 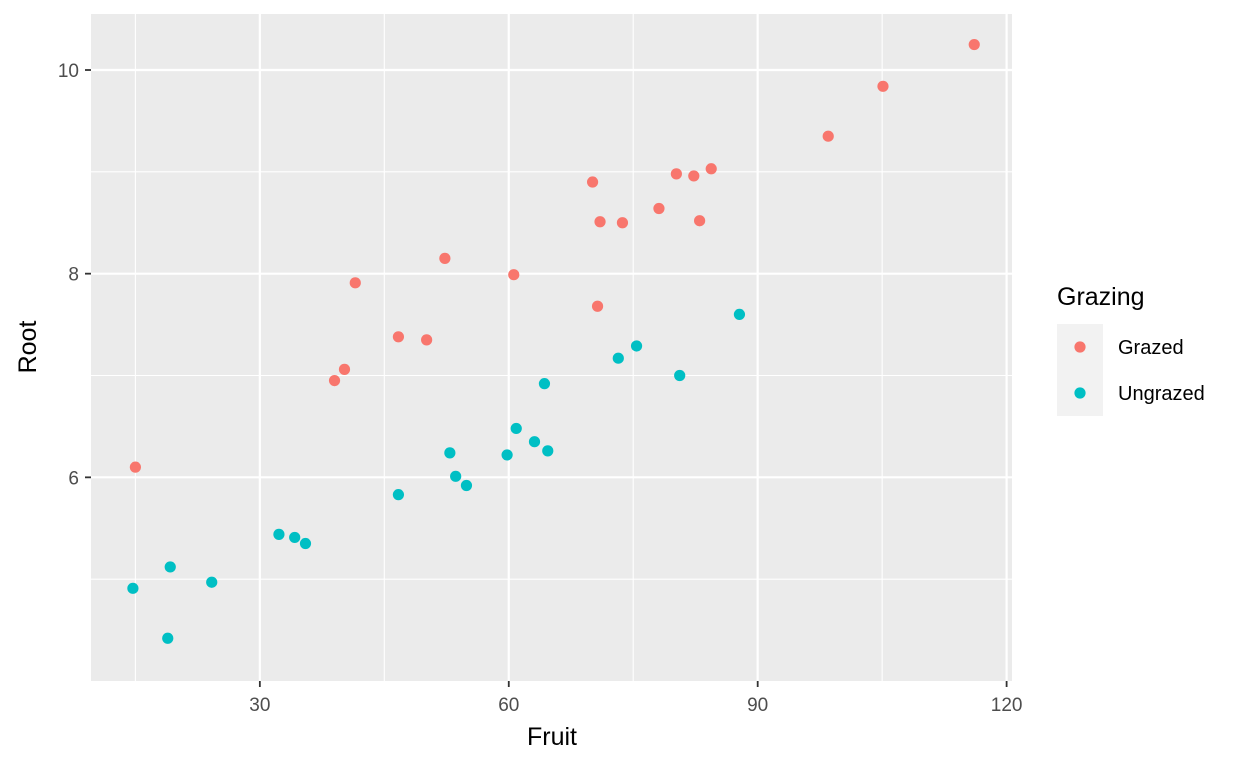 What do you see at coordinates (28, 347) in the screenshot?
I see `y-axis-title: Root` at bounding box center [28, 347].